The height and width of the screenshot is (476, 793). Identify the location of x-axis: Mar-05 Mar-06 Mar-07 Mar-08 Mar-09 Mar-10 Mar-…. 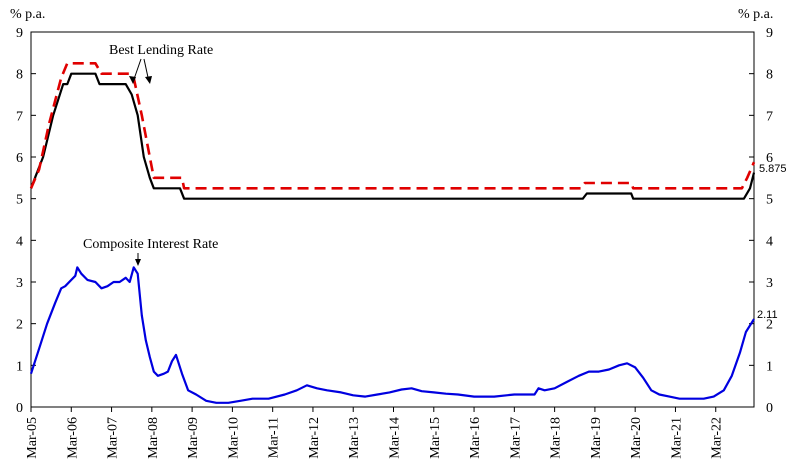
(375, 433).